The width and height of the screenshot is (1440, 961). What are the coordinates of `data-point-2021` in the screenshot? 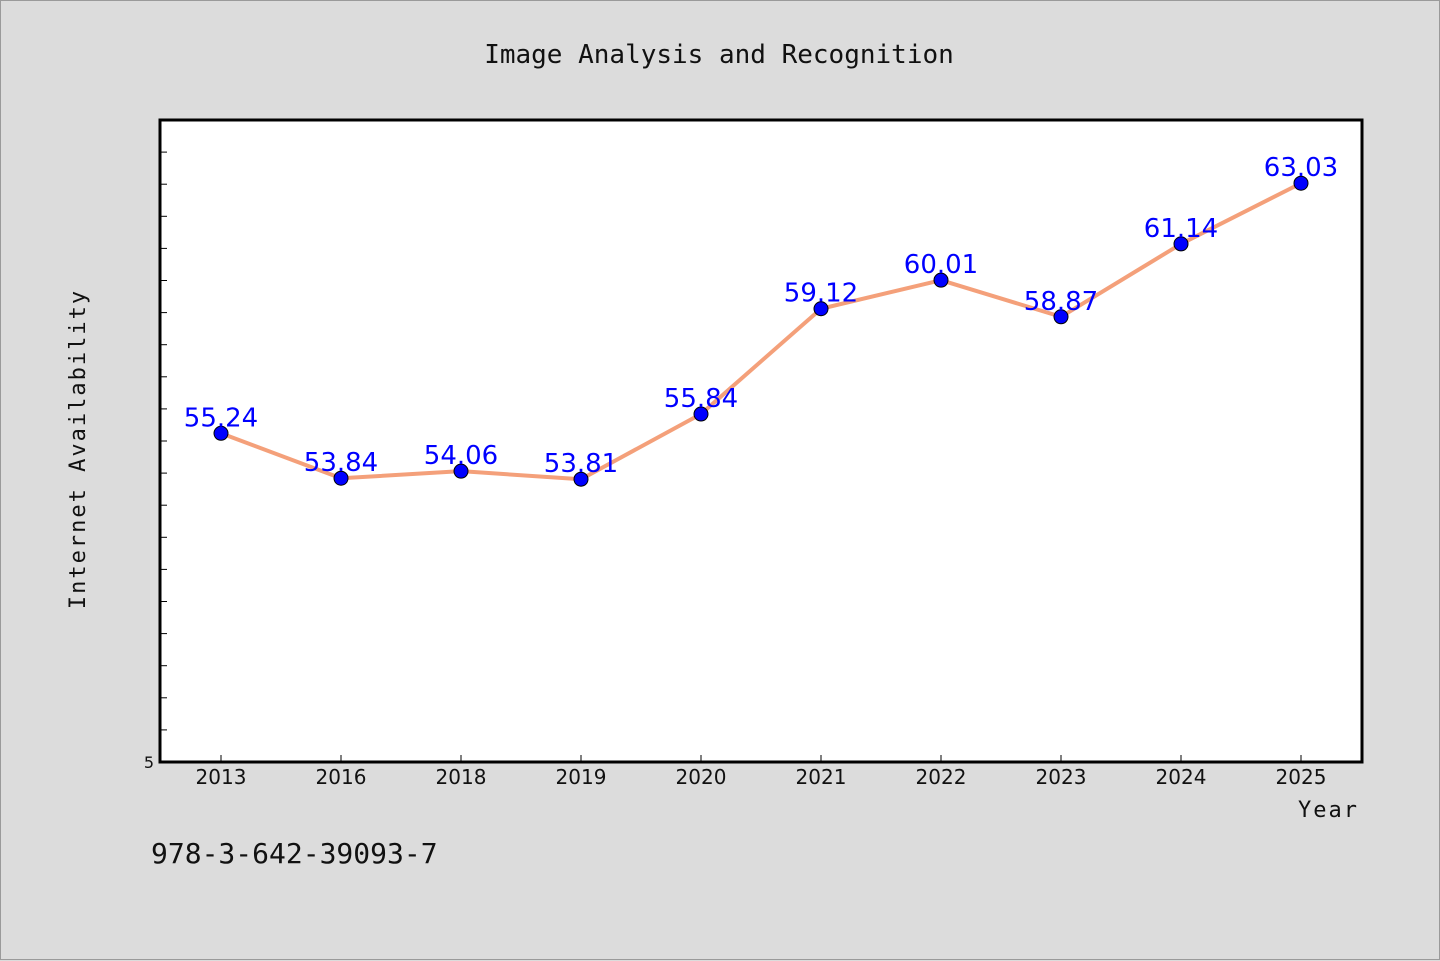 It's located at (821, 309).